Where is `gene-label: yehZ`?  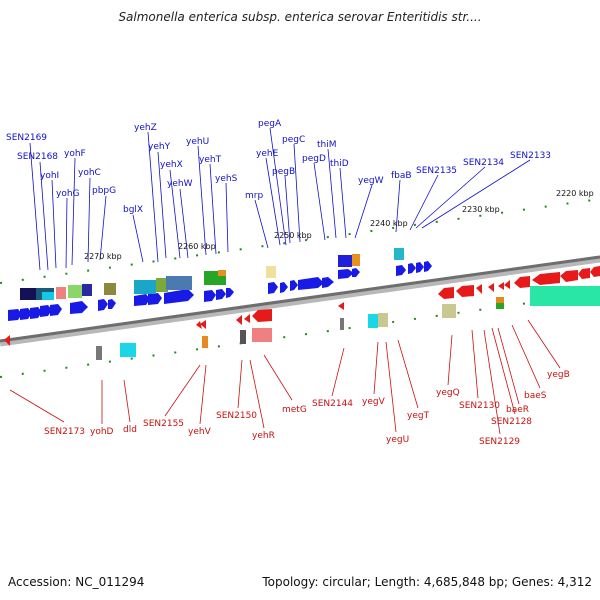
gene-label: yehZ is located at coordinates (145, 128).